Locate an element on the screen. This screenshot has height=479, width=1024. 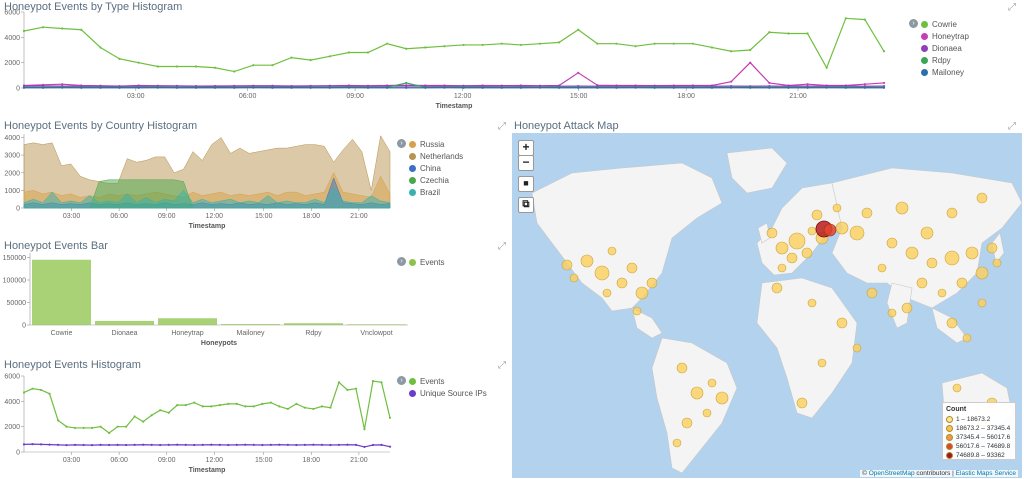
x-tick-label: 21:00 is located at coordinates (359, 460).